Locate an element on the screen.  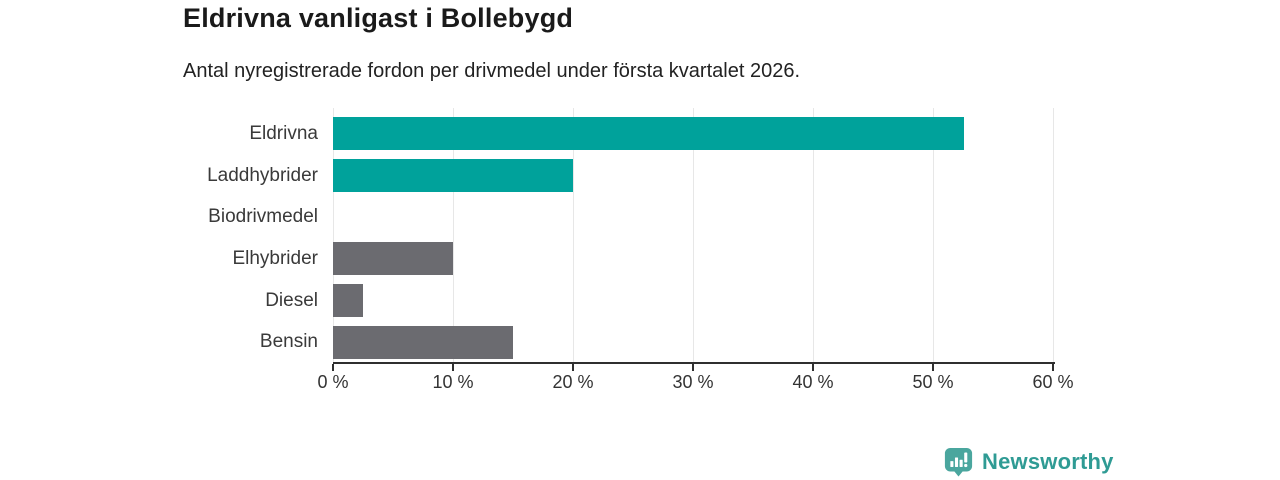
newsworthy-logo-text: Newsworthy is located at coordinates (1048, 461).